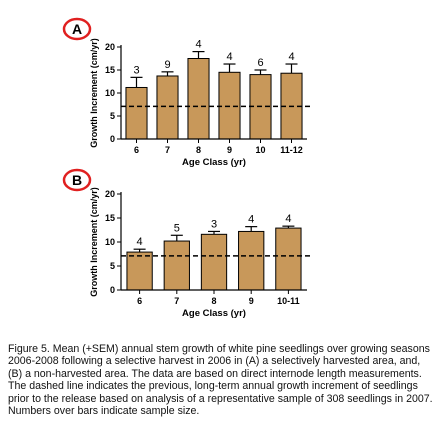 Image resolution: width=438 pixels, height=431 pixels. What do you see at coordinates (260, 150) in the screenshot?
I see `x-tick-label: 10` at bounding box center [260, 150].